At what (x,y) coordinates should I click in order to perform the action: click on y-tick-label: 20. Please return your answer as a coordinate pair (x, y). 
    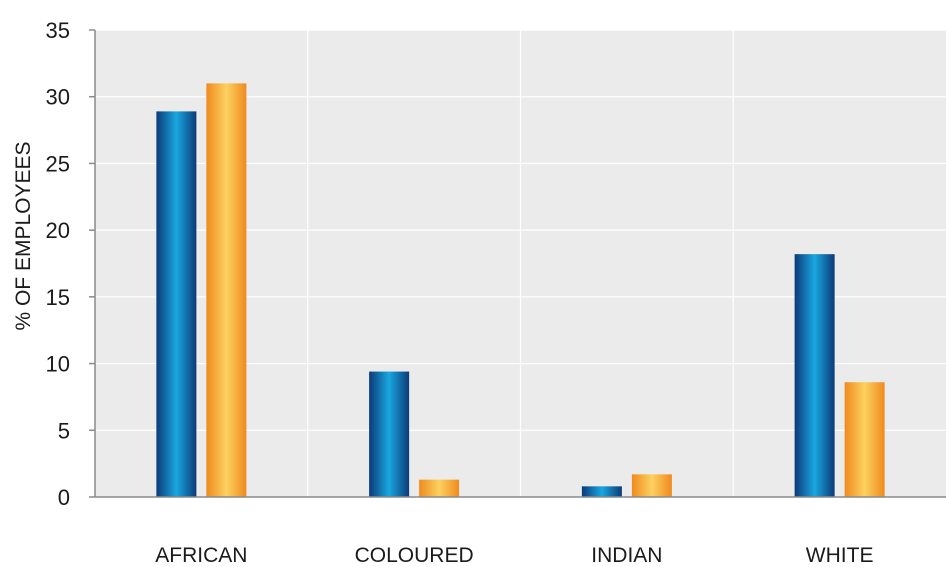
    Looking at the image, I should click on (58, 230).